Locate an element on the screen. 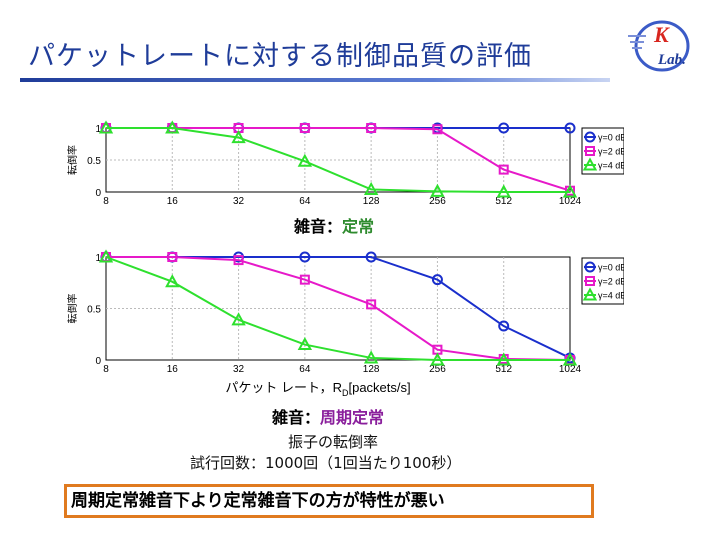  x-axis-label: パケット レート，RD[packets/s] is located at coordinates (317, 389).